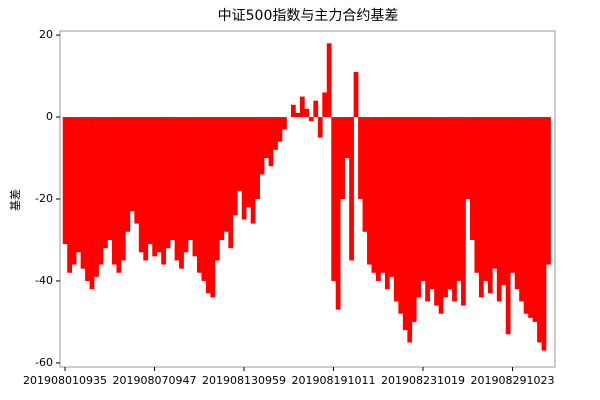 The image size is (600, 400). What do you see at coordinates (49, 116) in the screenshot?
I see `y-tick-label: 0` at bounding box center [49, 116].